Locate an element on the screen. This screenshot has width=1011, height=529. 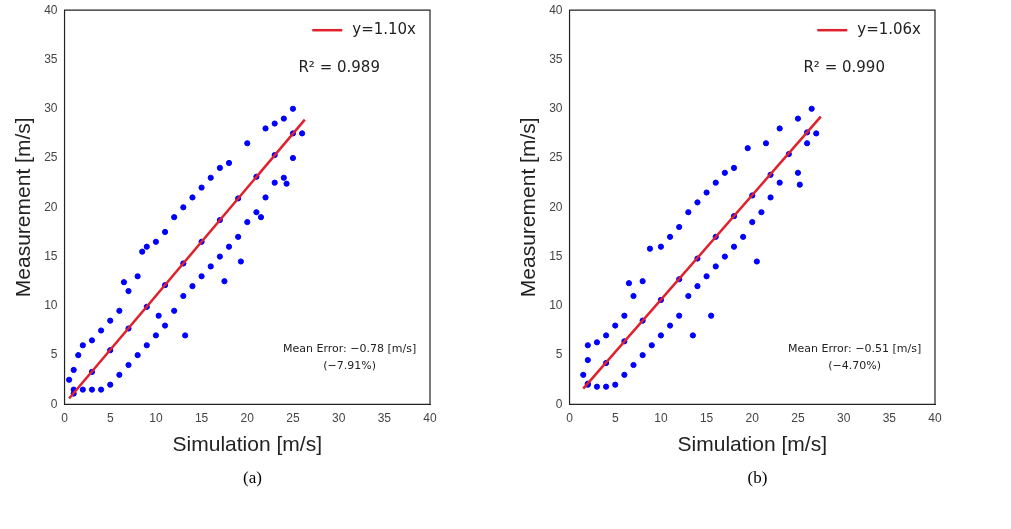
annotation: Mean Error: −0.78 [m/s] is located at coordinates (349, 349).